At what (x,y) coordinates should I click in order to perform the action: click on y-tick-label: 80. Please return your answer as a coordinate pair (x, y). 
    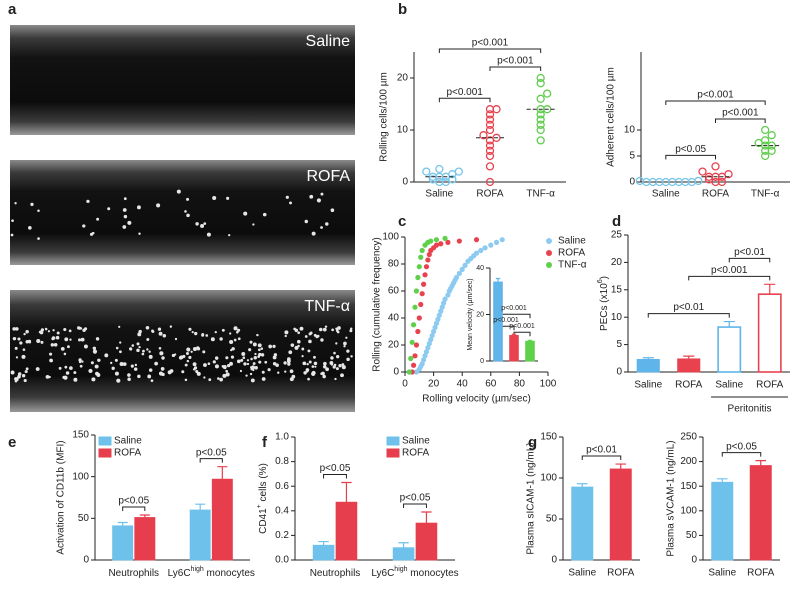
    Looking at the image, I should click on (394, 264).